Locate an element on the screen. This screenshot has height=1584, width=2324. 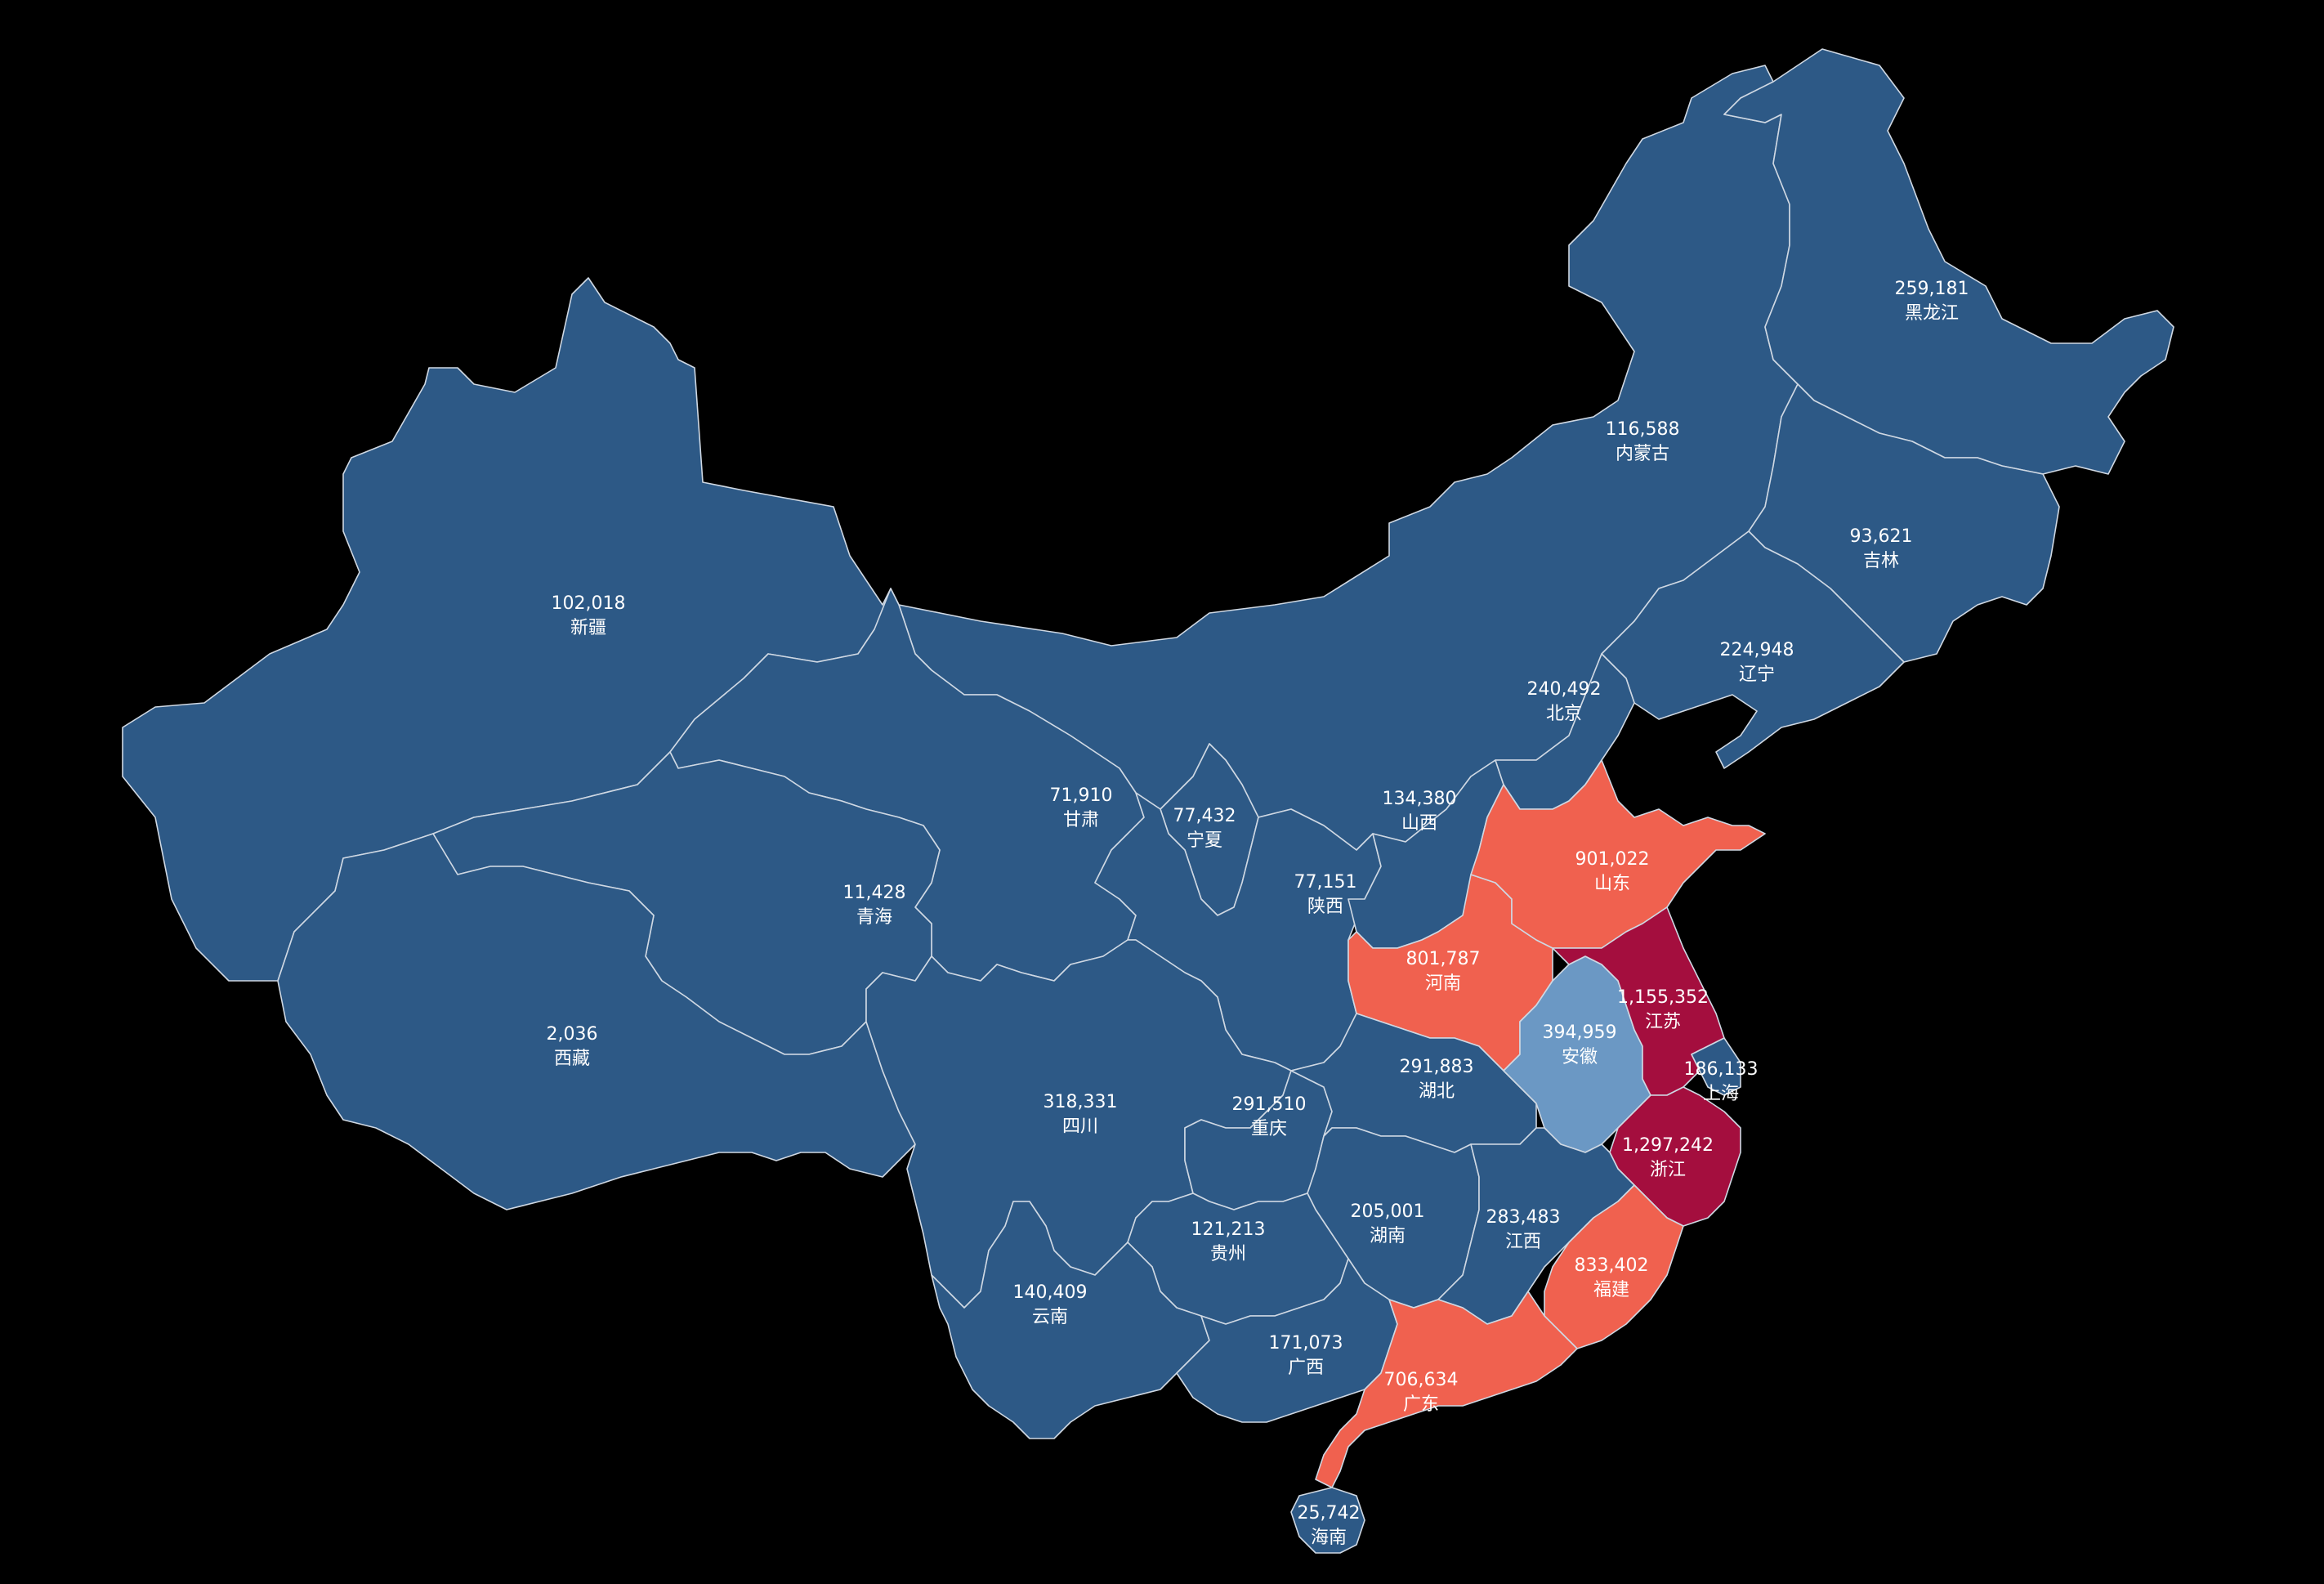
label-beijing: 240,492 北京 is located at coordinates (1564, 701).